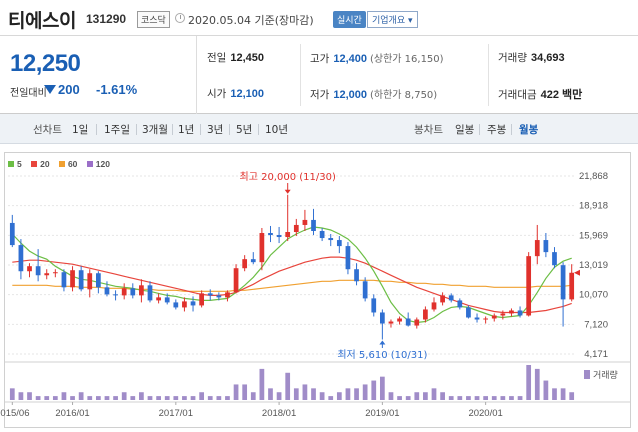 The height and width of the screenshot is (432, 638). Describe the element at coordinates (392, 19) in the screenshot. I see `company-overview-button: 기업개요 ▾` at that location.